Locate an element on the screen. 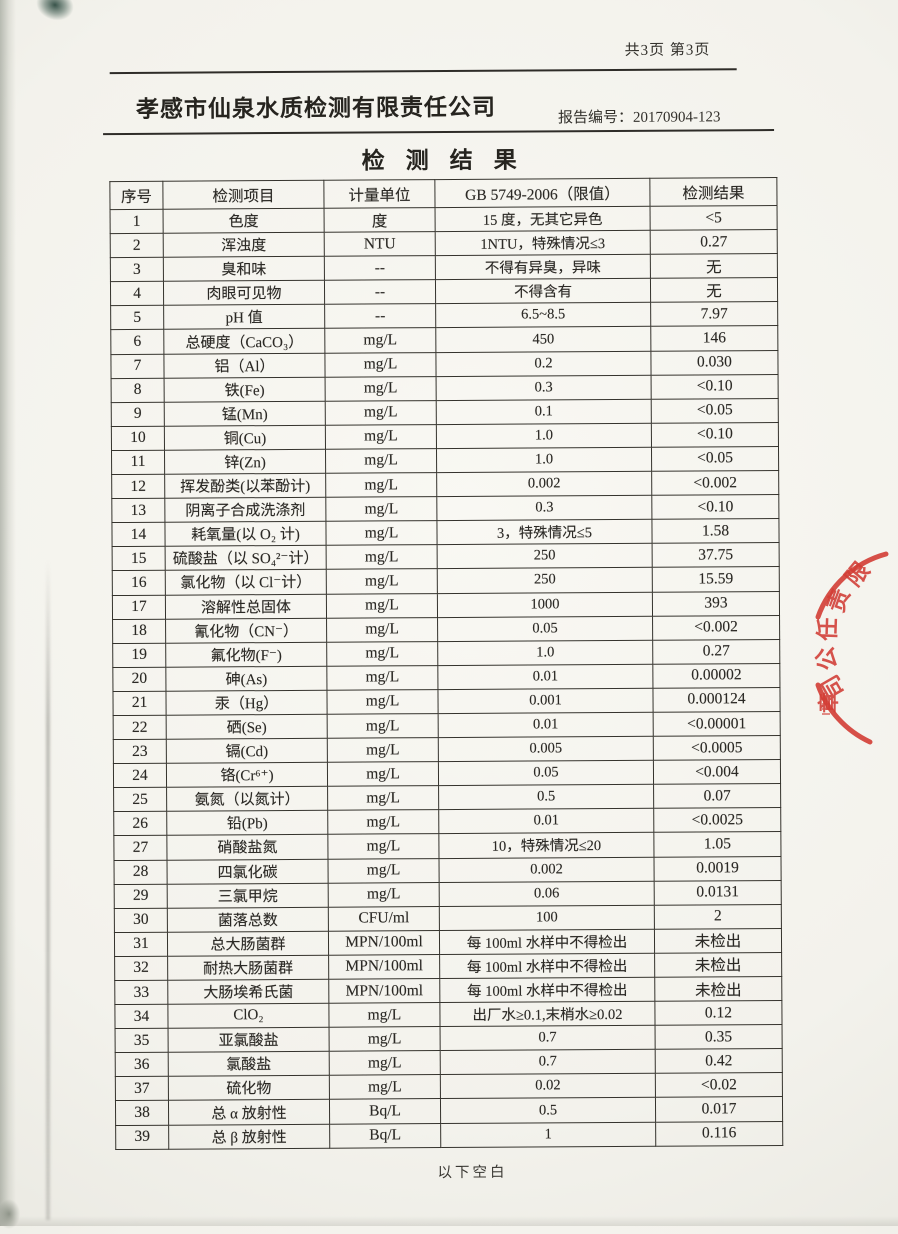  cell-limit: 450 is located at coordinates (543, 339).